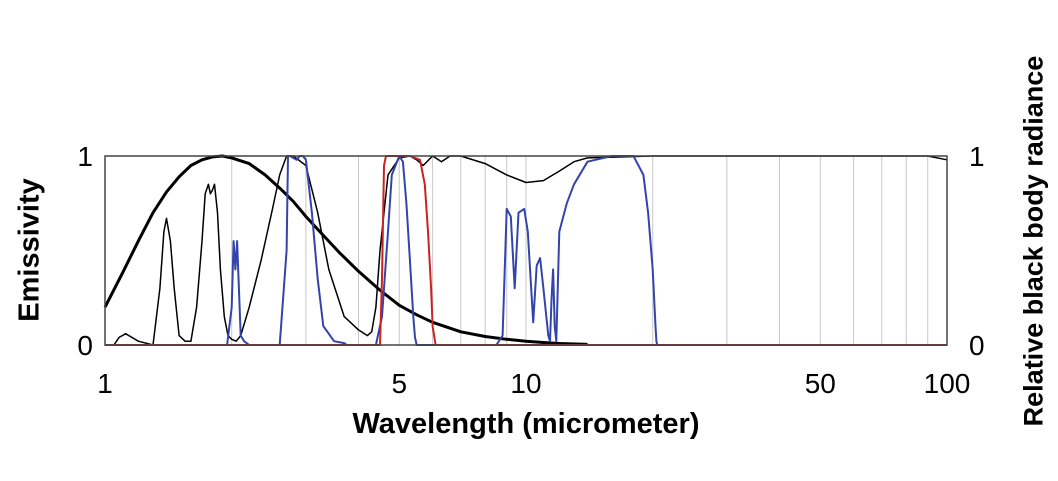 Image resolution: width=1058 pixels, height=481 pixels. What do you see at coordinates (977, 156) in the screenshot?
I see `y2-tick-label: 1` at bounding box center [977, 156].